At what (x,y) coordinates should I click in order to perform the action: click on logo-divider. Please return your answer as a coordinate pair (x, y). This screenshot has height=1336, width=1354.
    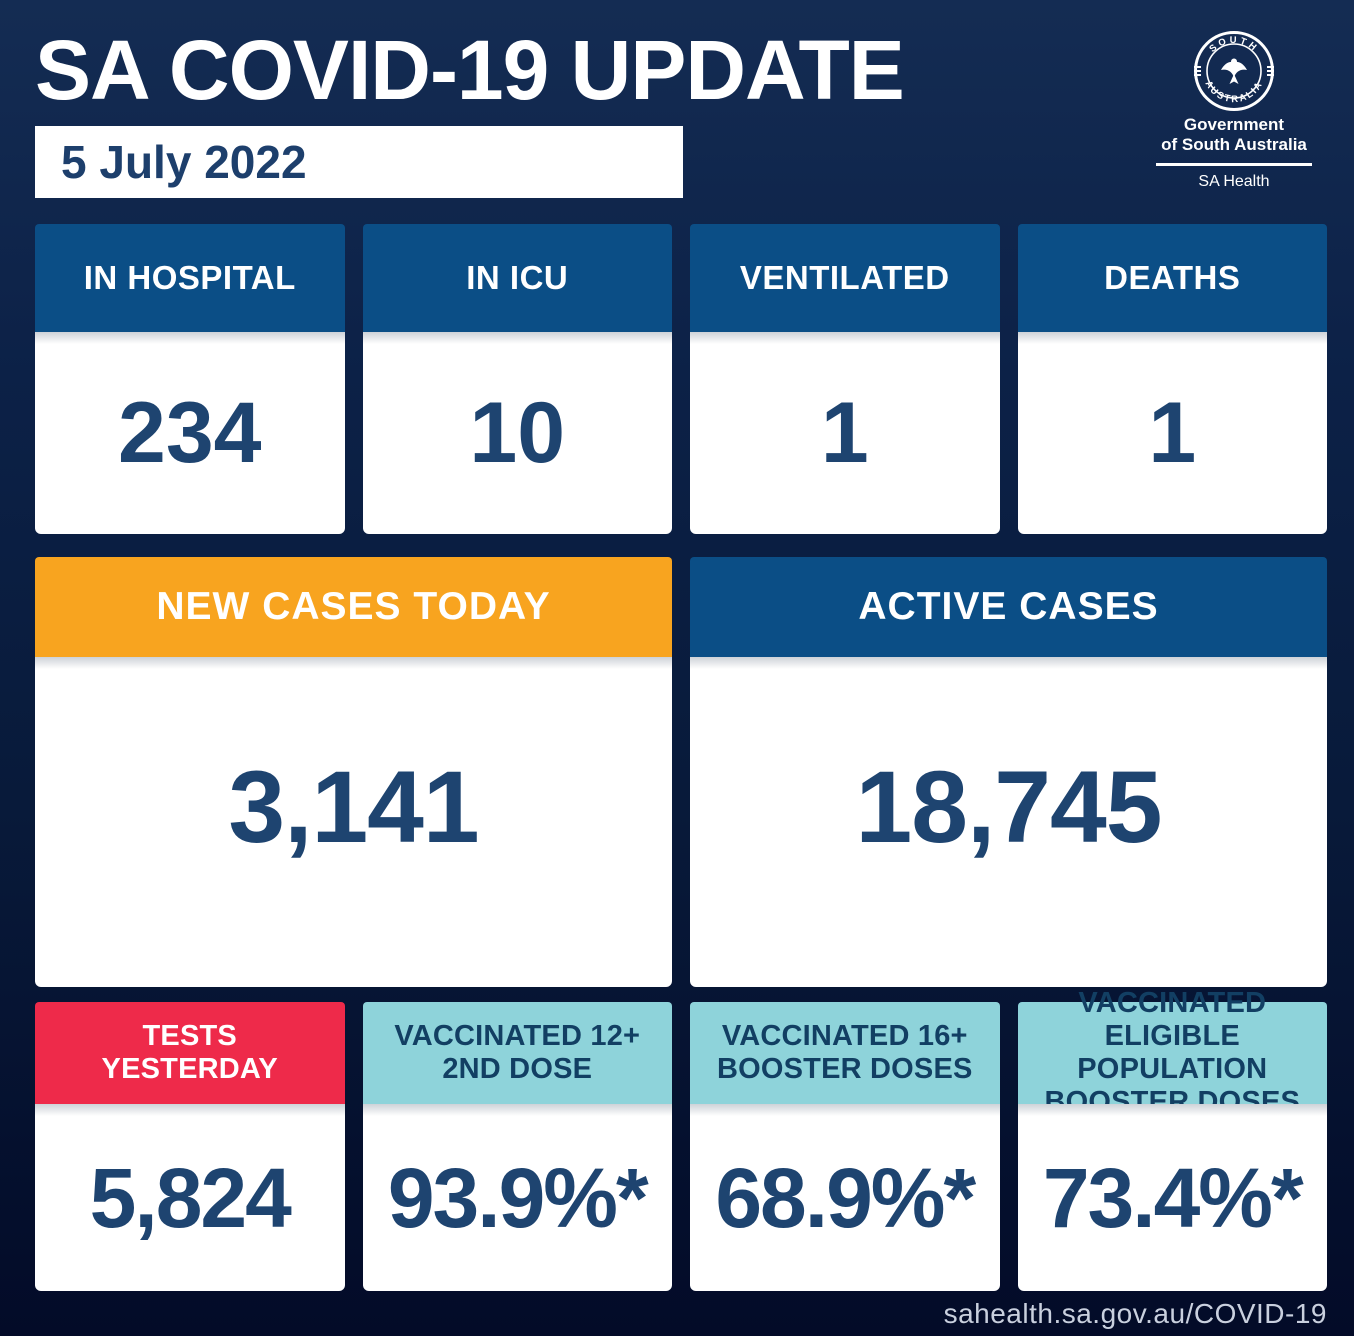
    Looking at the image, I should click on (1234, 164).